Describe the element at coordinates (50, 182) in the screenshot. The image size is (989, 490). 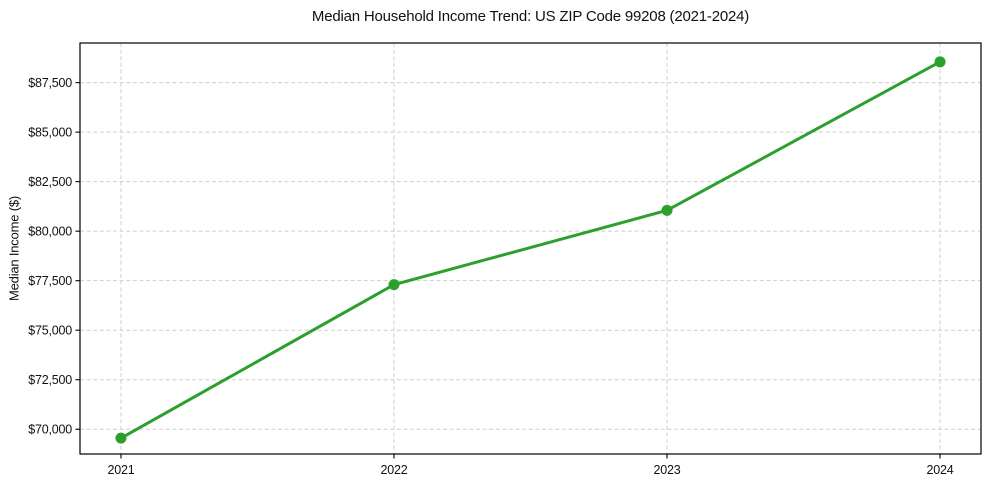
I see `y-tick-label: $82,500` at that location.